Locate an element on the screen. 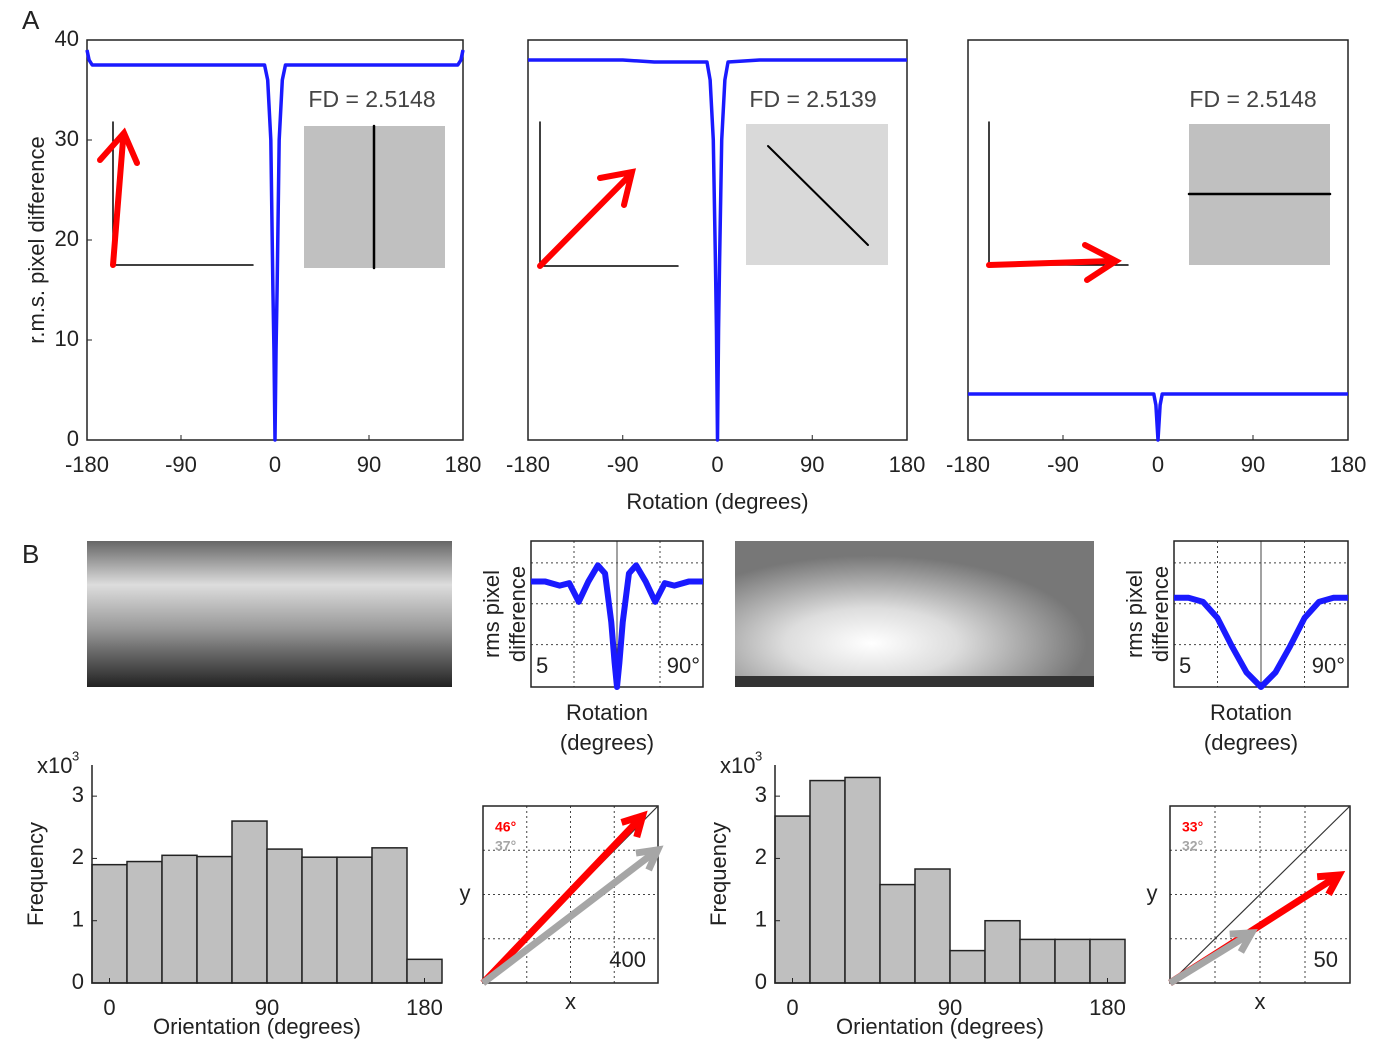 This screenshot has height=1045, width=1386. panel-label: A is located at coordinates (31, 20).